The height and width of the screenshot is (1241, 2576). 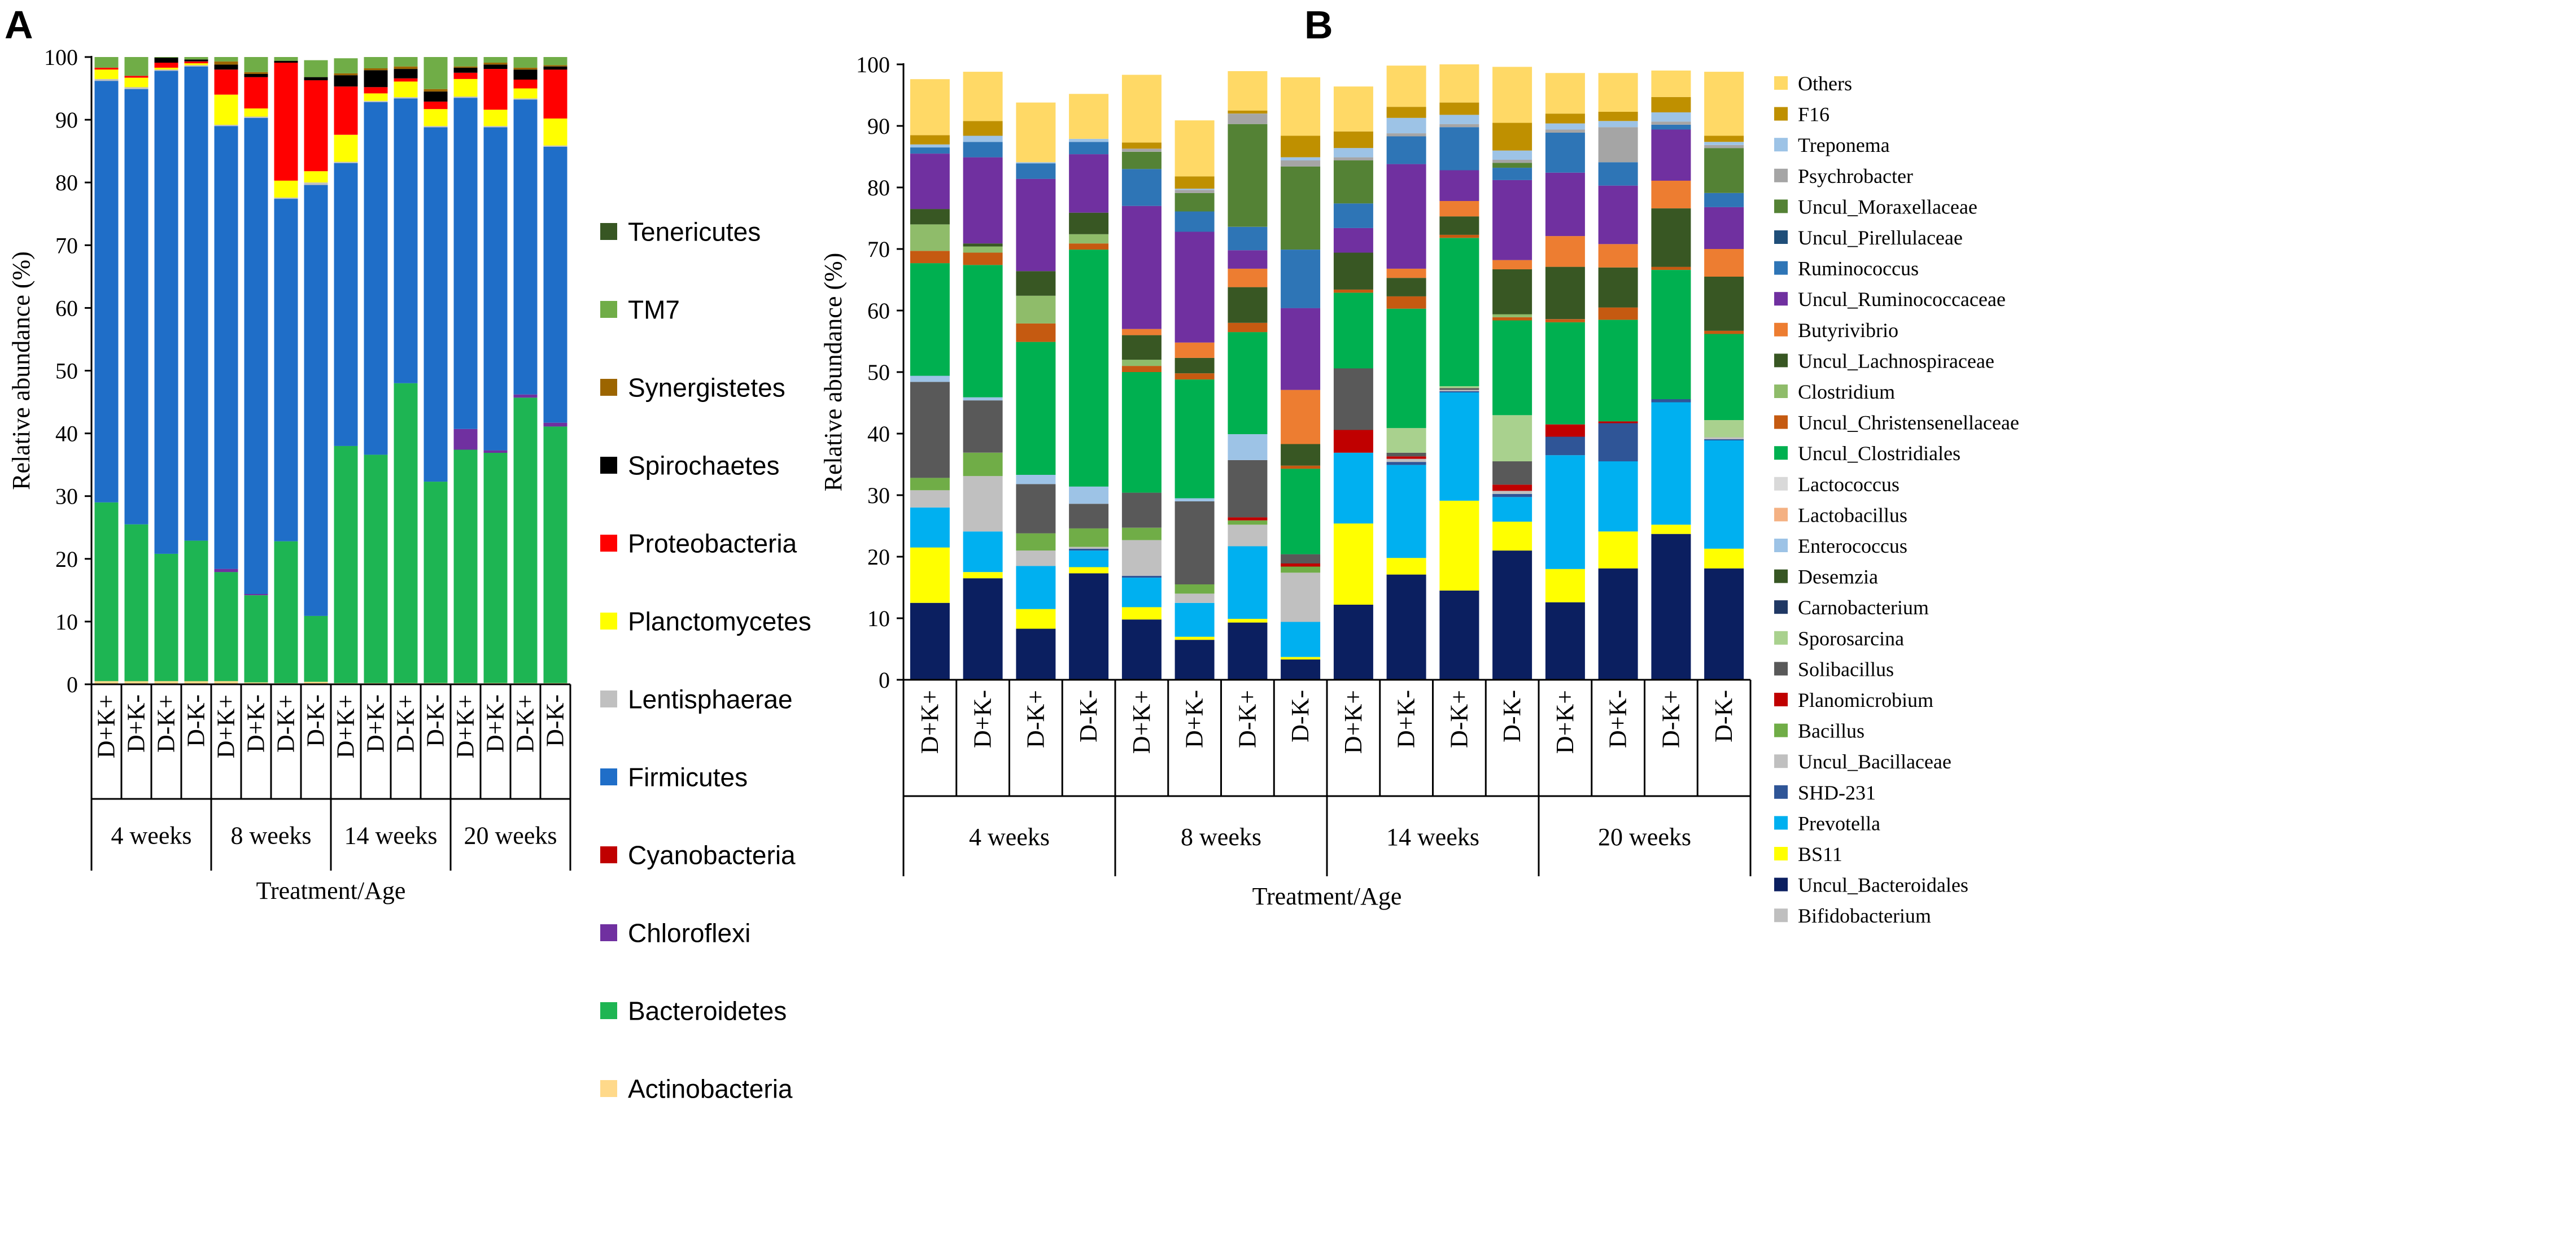 What do you see at coordinates (1851, 639) in the screenshot?
I see `legend-label-sporosarcina: Sporosarcina` at bounding box center [1851, 639].